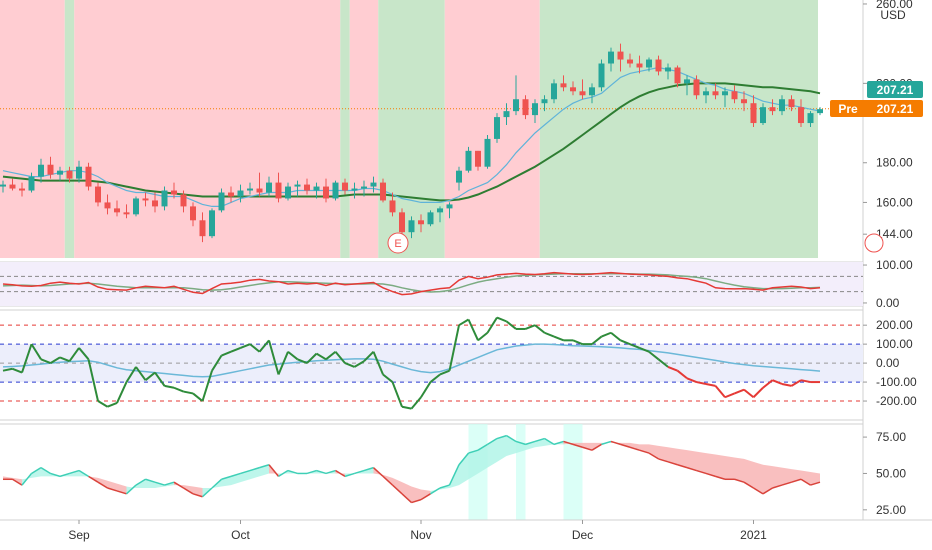  What do you see at coordinates (398, 243) in the screenshot?
I see `earnings-marker` at bounding box center [398, 243].